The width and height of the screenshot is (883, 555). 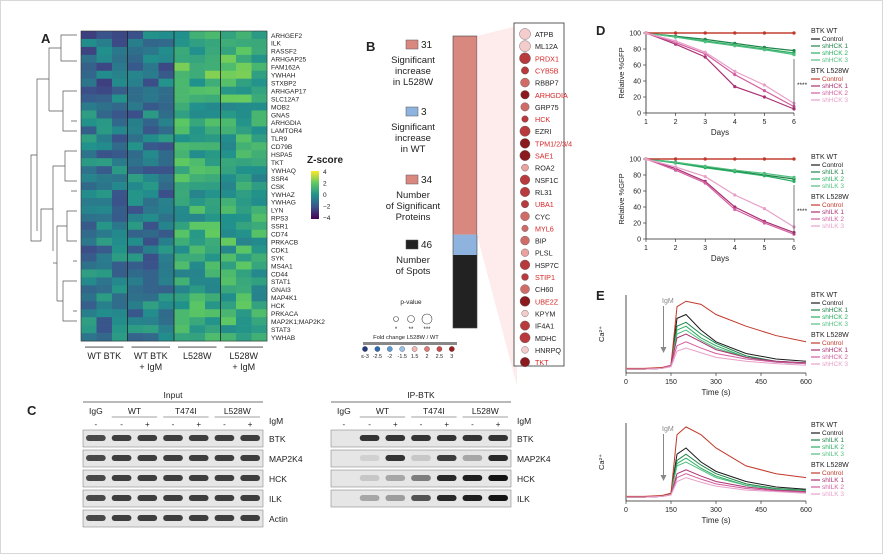 I want to click on blot-group-label: IgG, so click(x=344, y=411).